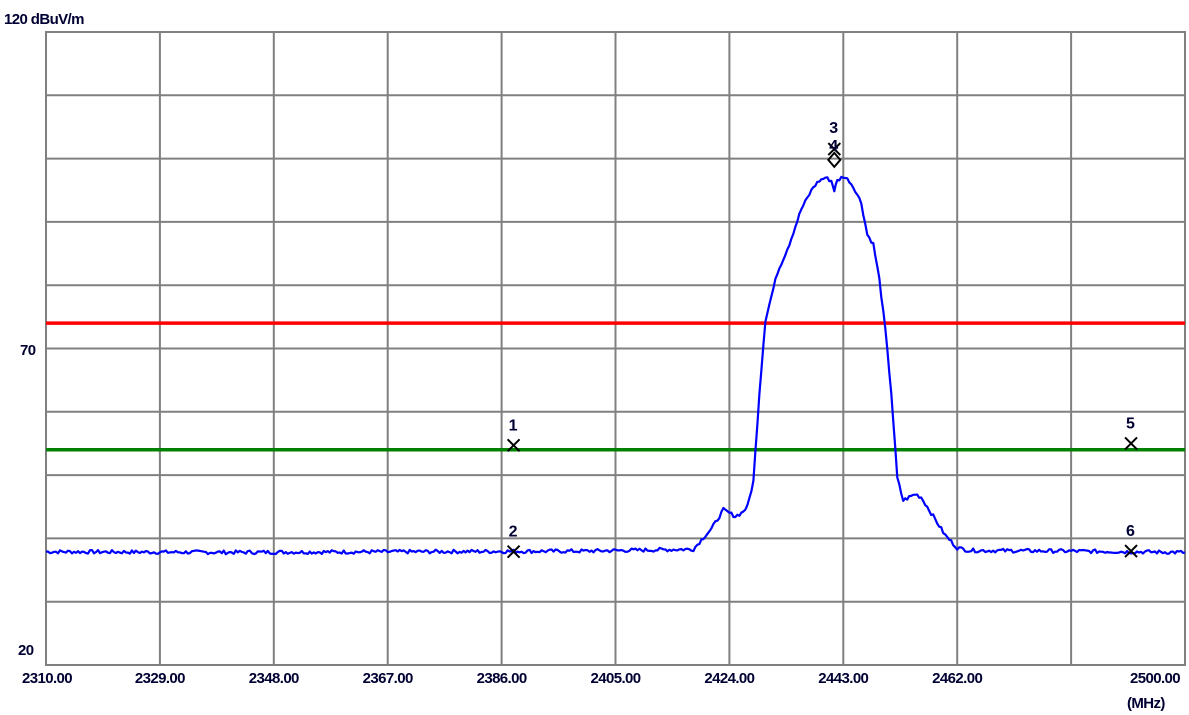 This screenshot has width=1189, height=715. Describe the element at coordinates (26, 650) in the screenshot. I see `y-bottom-label: 20` at that location.